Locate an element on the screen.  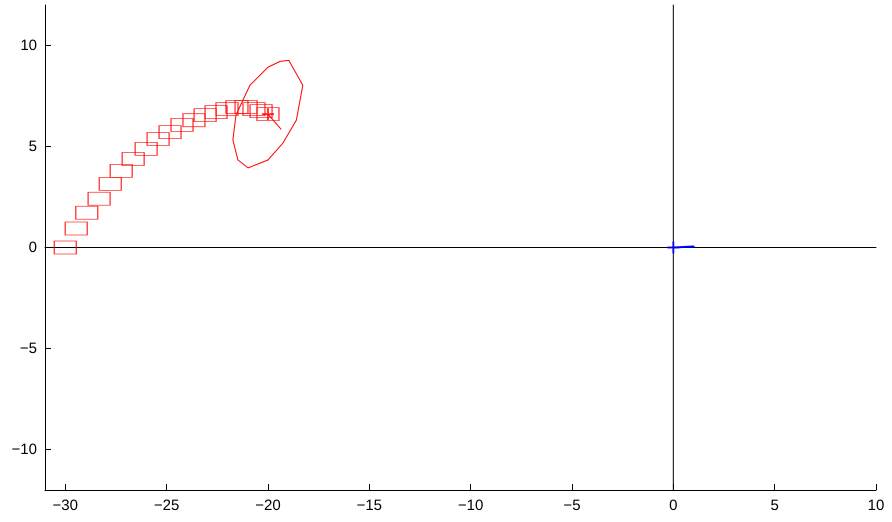
x-tick-label: −25 is located at coordinates (167, 505).